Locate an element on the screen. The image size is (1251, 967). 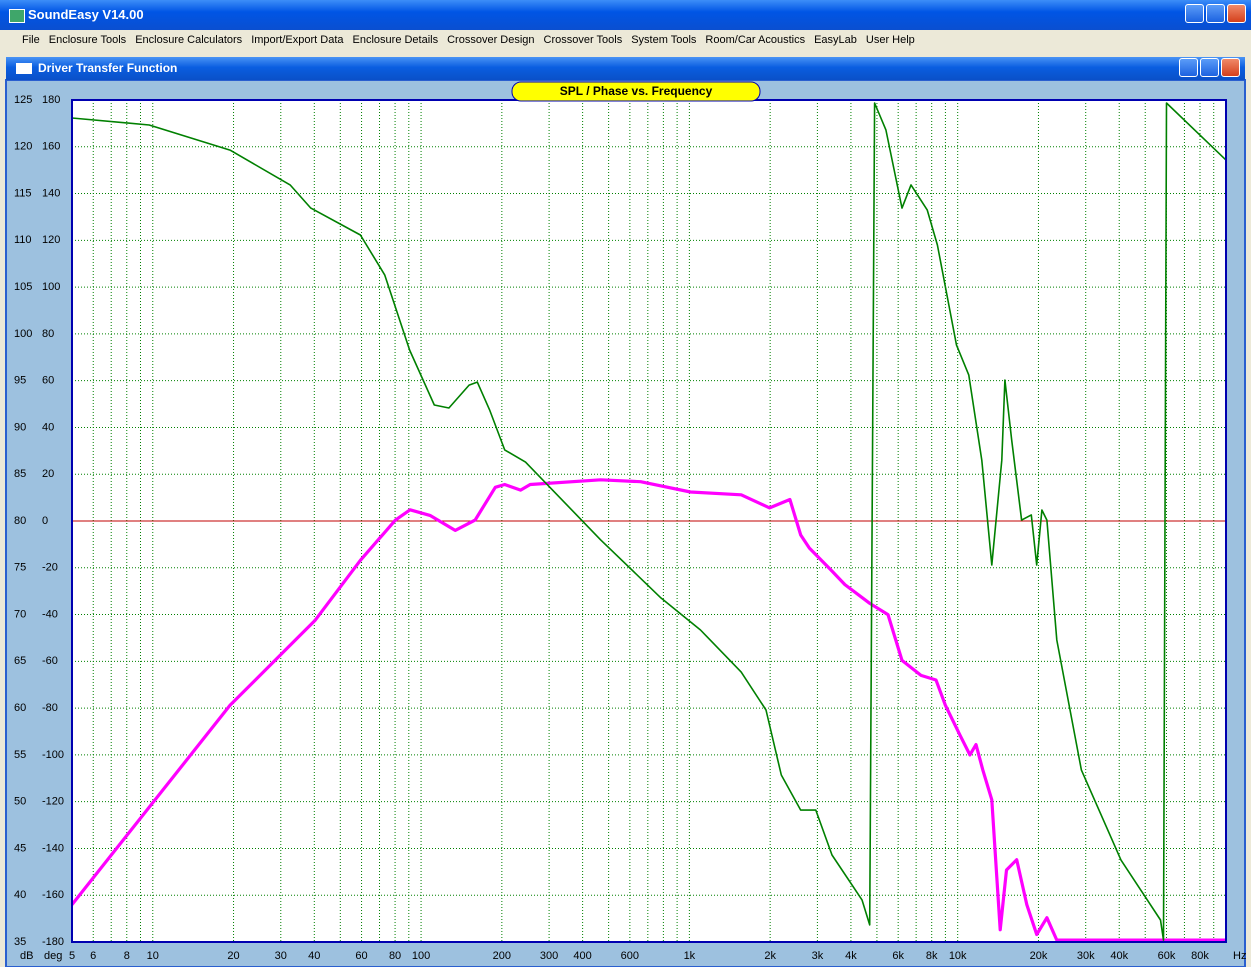
menu-item: Enclosure Details is located at coordinates (395, 40).